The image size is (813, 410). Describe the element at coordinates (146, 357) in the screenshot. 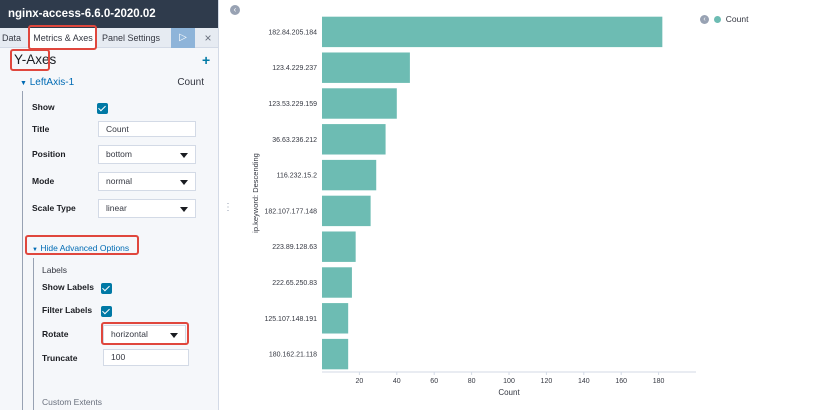

I see `truncate-input: 100` at that location.